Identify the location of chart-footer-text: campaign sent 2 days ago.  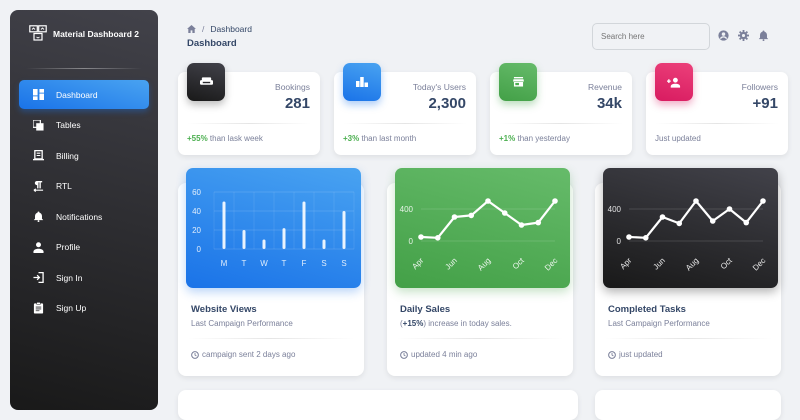
(249, 354).